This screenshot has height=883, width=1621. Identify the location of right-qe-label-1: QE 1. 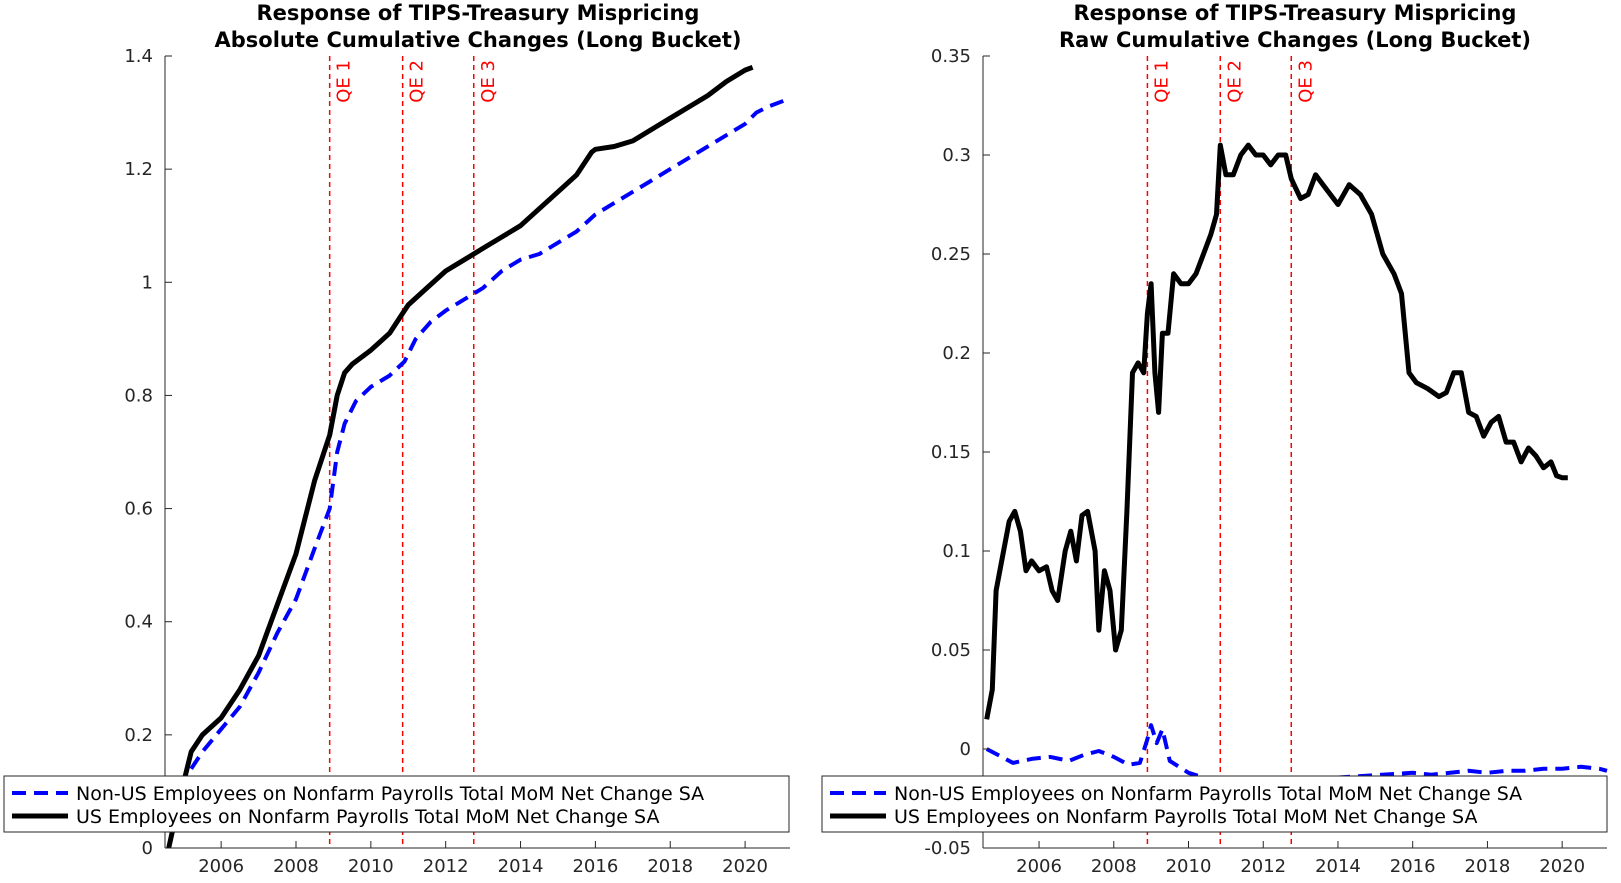
(1161, 81).